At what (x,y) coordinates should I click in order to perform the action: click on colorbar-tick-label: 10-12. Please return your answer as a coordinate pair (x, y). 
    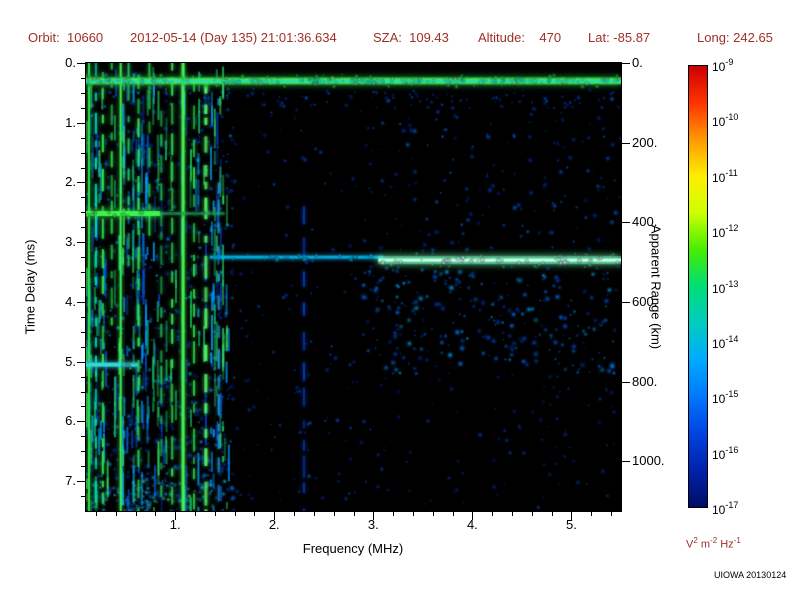
    Looking at the image, I should click on (725, 232).